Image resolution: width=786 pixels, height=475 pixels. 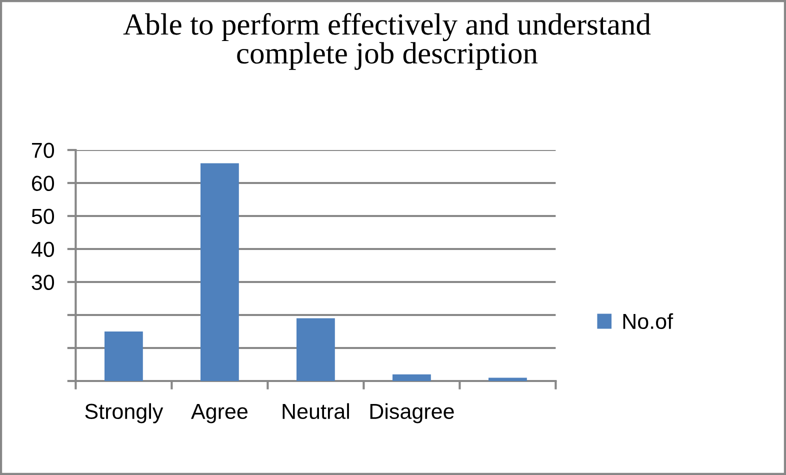 What do you see at coordinates (43, 150) in the screenshot?
I see `y-tick-label: 70` at bounding box center [43, 150].